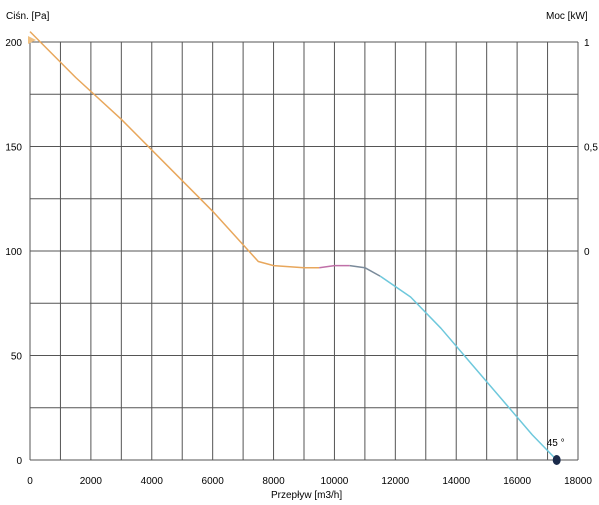  What do you see at coordinates (91, 481) in the screenshot?
I see `x-tick-label: 2000` at bounding box center [91, 481].